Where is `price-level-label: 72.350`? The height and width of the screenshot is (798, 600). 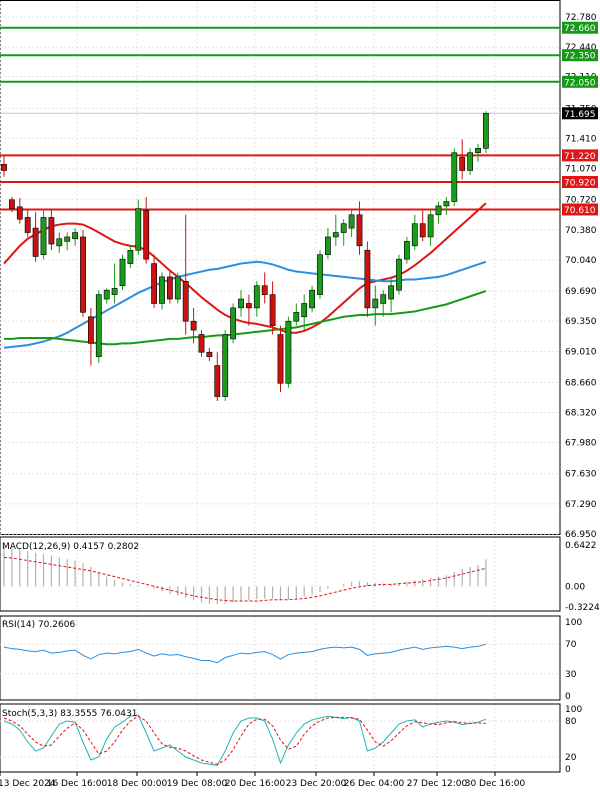 price-level-label: 72.350 is located at coordinates (580, 57).